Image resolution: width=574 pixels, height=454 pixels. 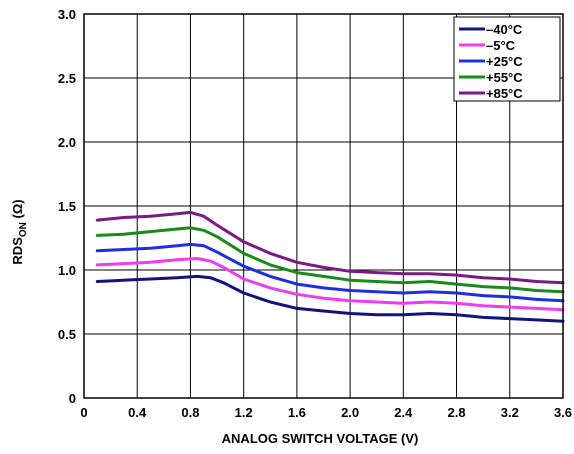 What do you see at coordinates (501, 45) in the screenshot?
I see `legend-label: –5°C` at bounding box center [501, 45].